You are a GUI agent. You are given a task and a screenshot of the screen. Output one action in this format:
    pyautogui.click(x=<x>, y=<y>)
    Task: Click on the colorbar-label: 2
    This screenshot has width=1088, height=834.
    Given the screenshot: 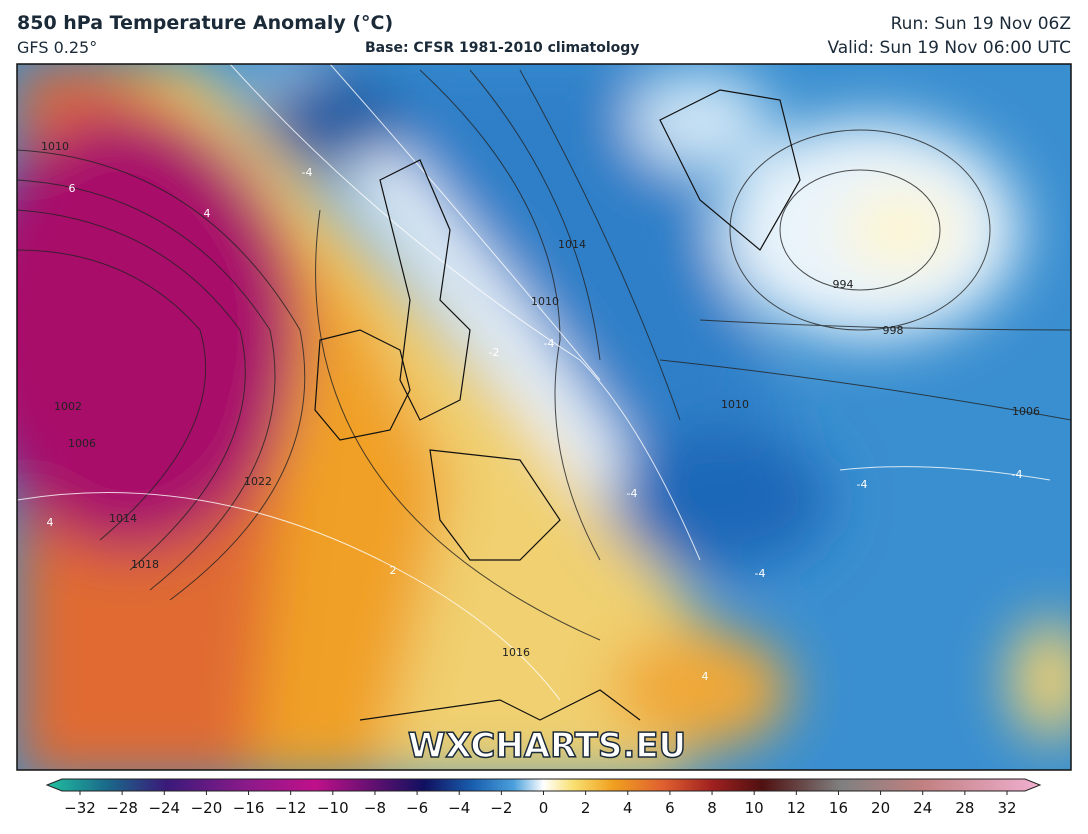 What is the action you would take?
    pyautogui.click(x=586, y=808)
    